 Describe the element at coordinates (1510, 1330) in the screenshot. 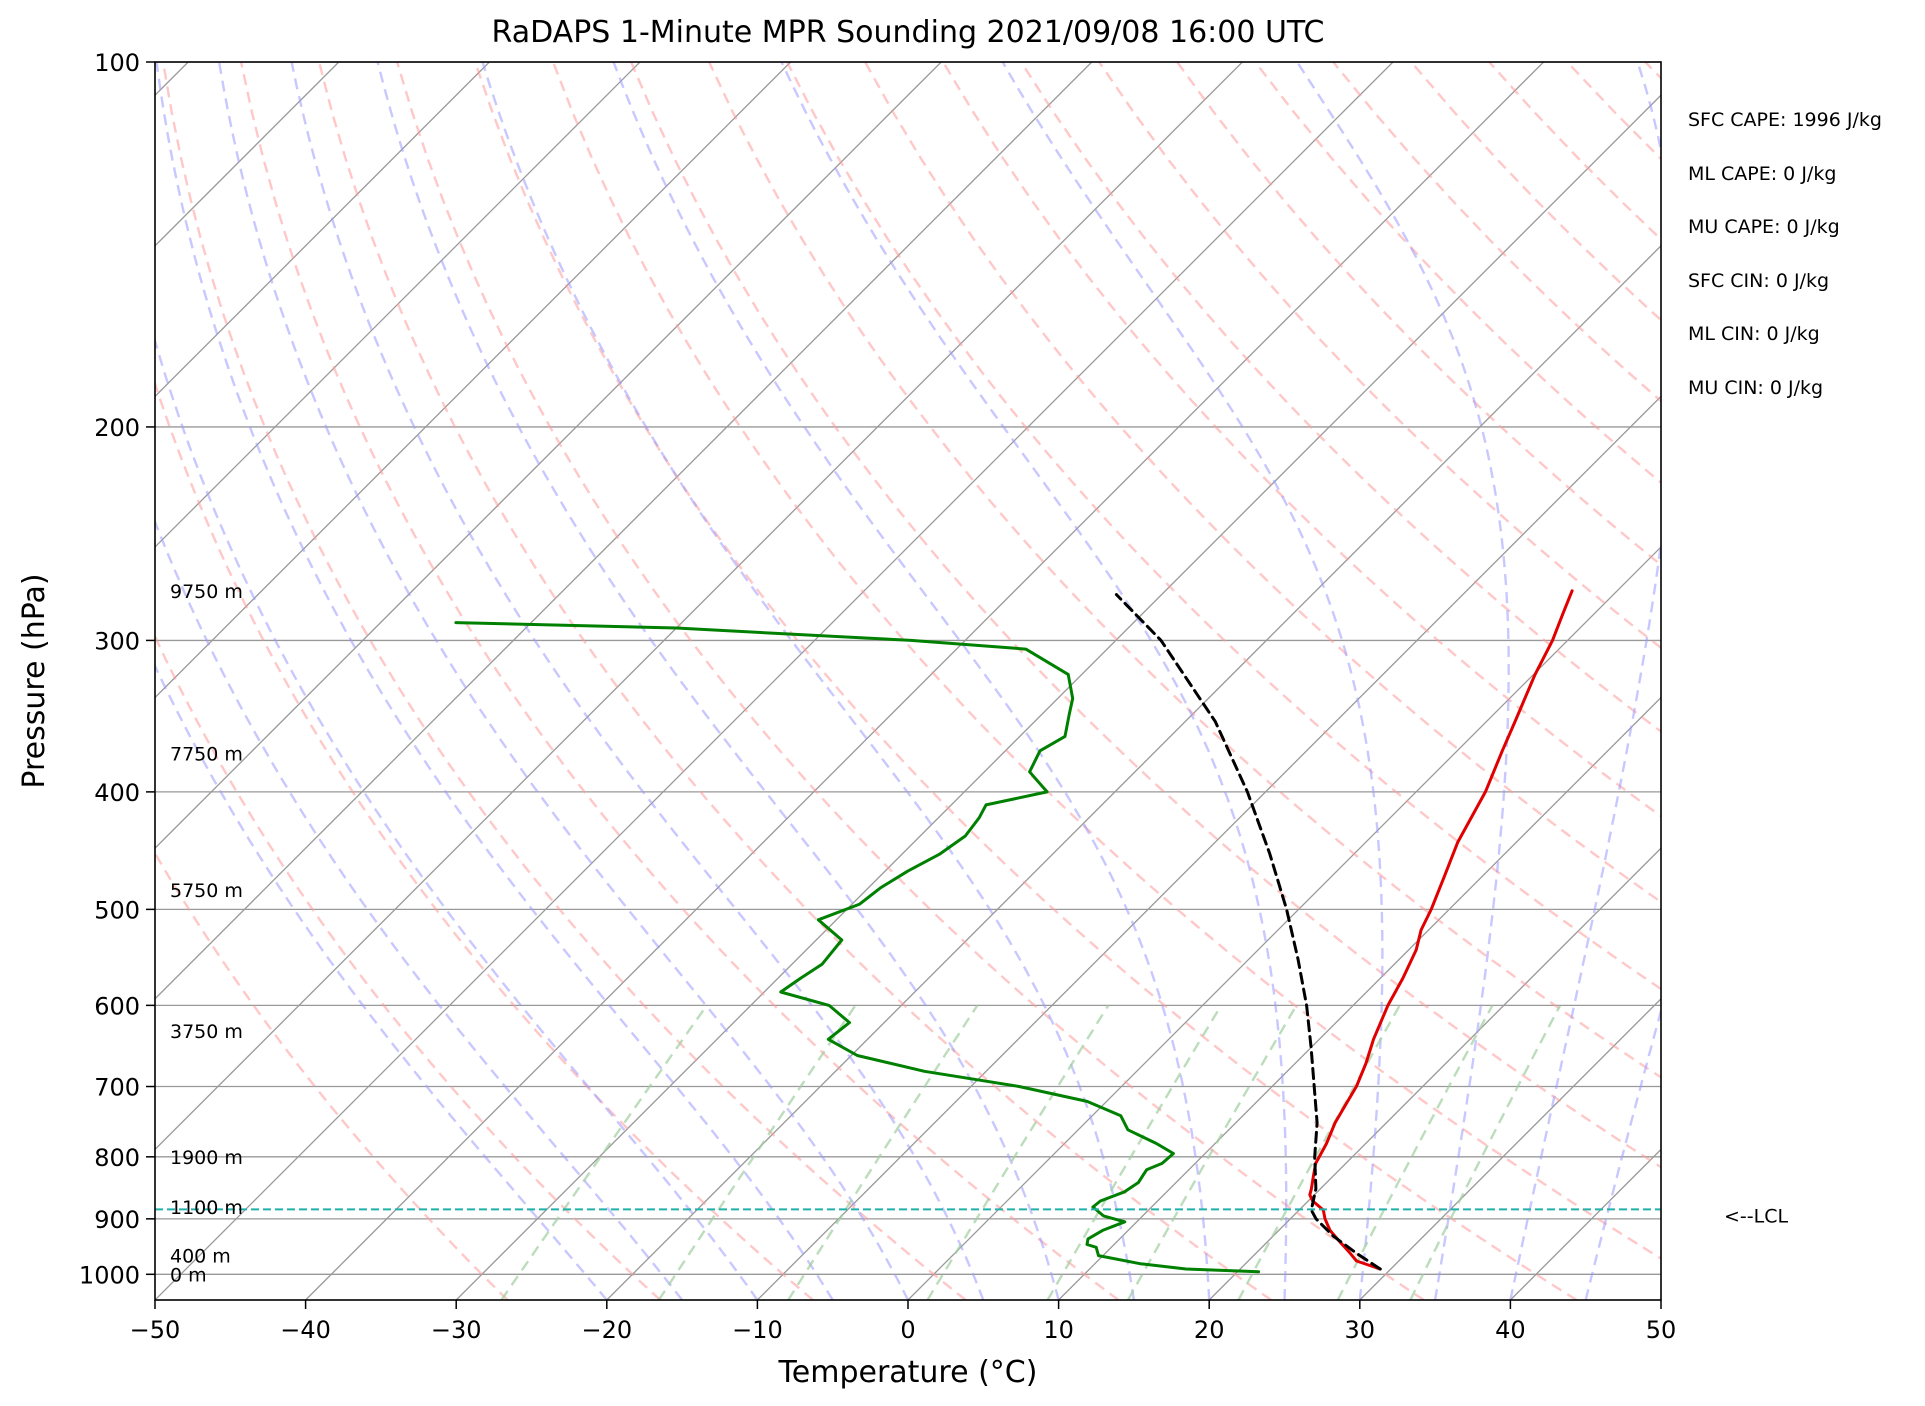

I see `x-tick-label: 40` at that location.